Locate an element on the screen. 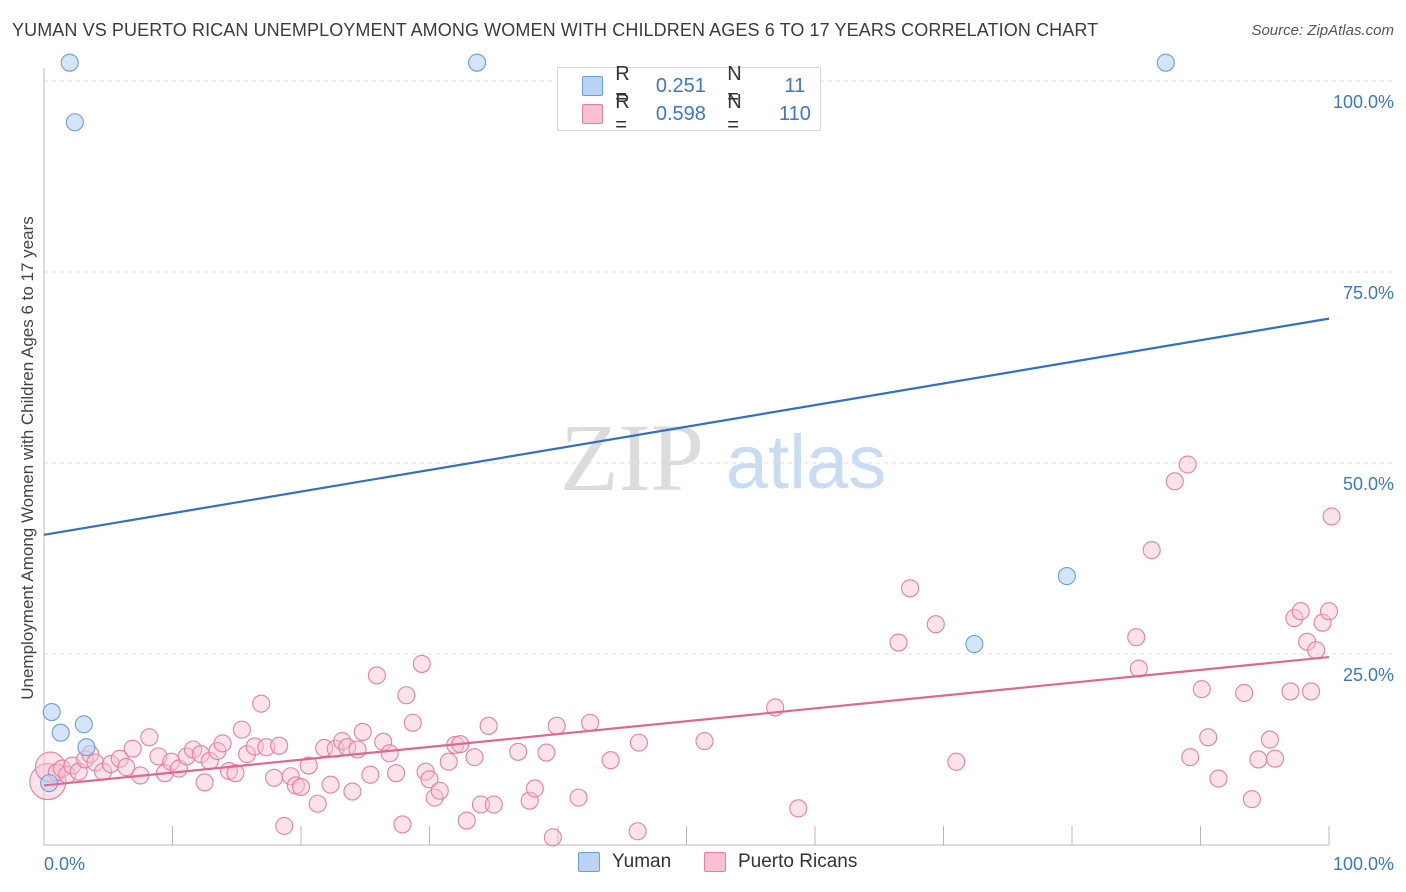 Image resolution: width=1406 pixels, height=892 pixels. watermark-atlas: atlas is located at coordinates (806, 462).